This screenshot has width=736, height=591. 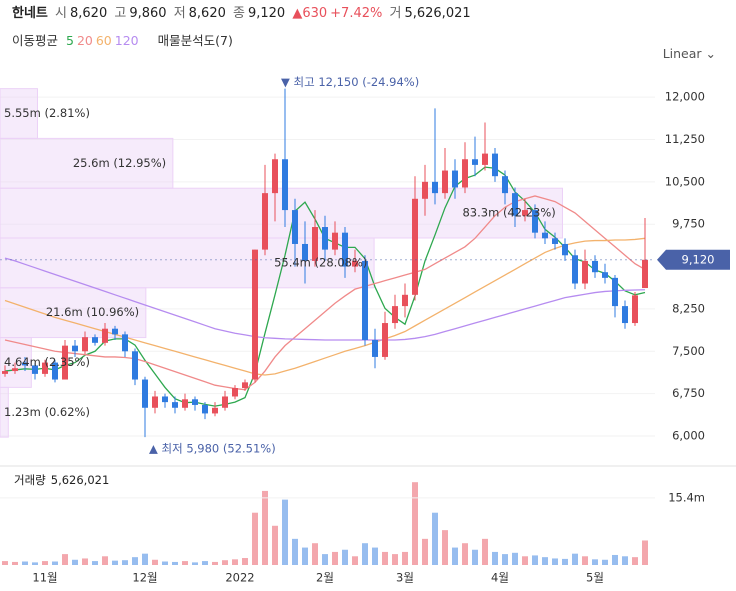 I want to click on legend-entry: 120, so click(x=126, y=40).